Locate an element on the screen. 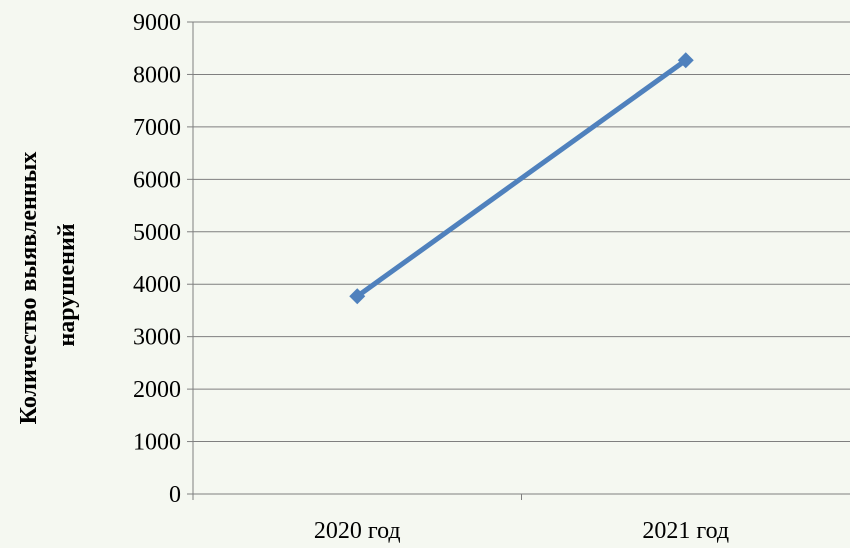 This screenshot has width=850, height=548. y-tick-label: 6000 is located at coordinates (157, 180).